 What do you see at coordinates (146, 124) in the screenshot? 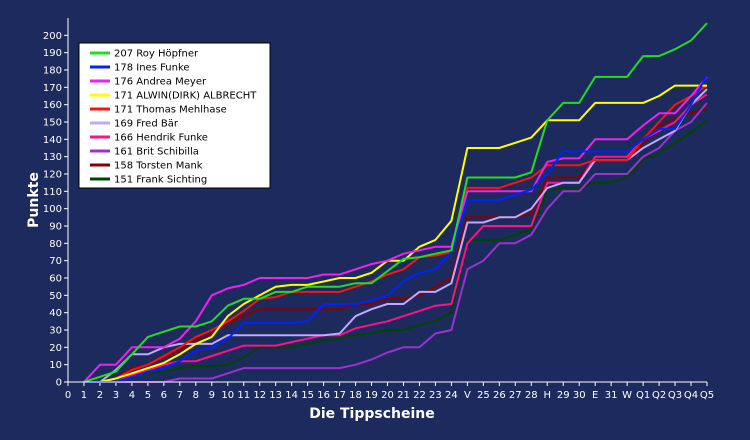
I see `legend-entry: 169 Fred Bär` at bounding box center [146, 124].